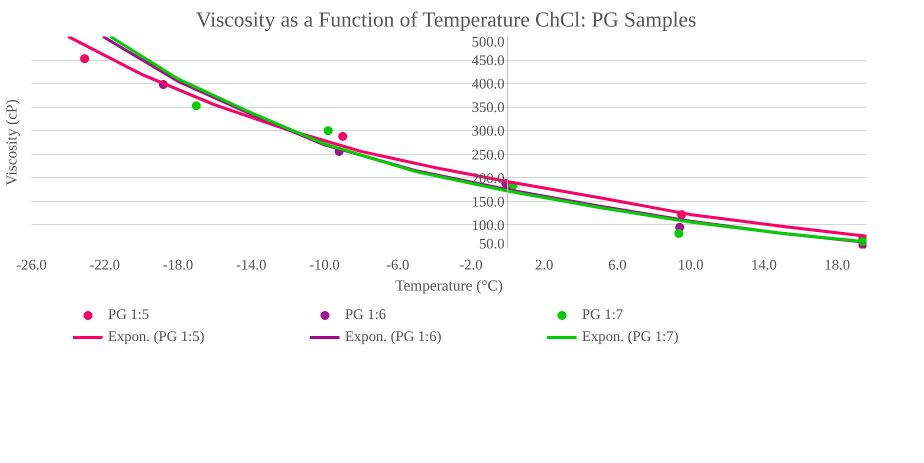  Describe the element at coordinates (398, 266) in the screenshot. I see `x-tick-label: -6.0` at that location.